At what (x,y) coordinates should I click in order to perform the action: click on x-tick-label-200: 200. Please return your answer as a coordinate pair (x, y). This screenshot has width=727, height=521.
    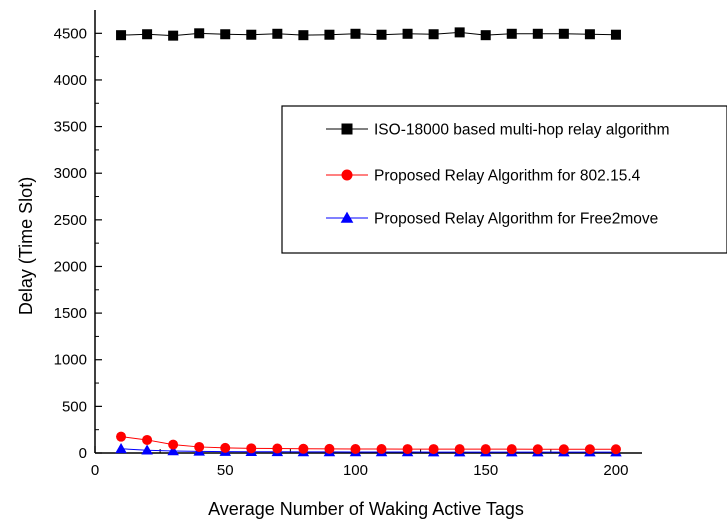
    Looking at the image, I should click on (615, 470).